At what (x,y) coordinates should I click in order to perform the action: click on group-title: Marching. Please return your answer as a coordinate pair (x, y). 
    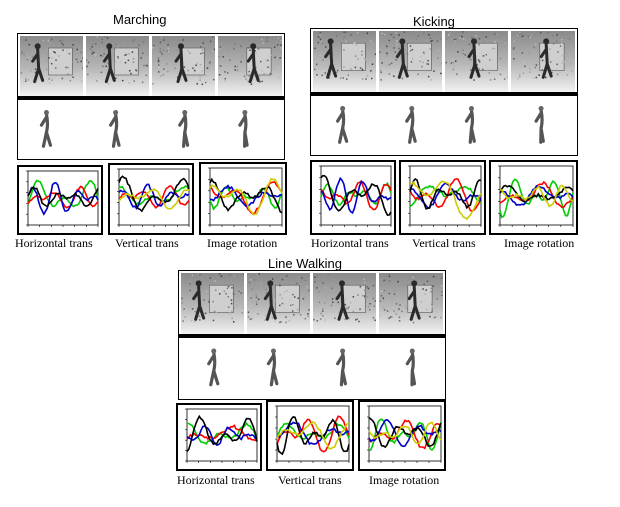
    Looking at the image, I should click on (140, 19).